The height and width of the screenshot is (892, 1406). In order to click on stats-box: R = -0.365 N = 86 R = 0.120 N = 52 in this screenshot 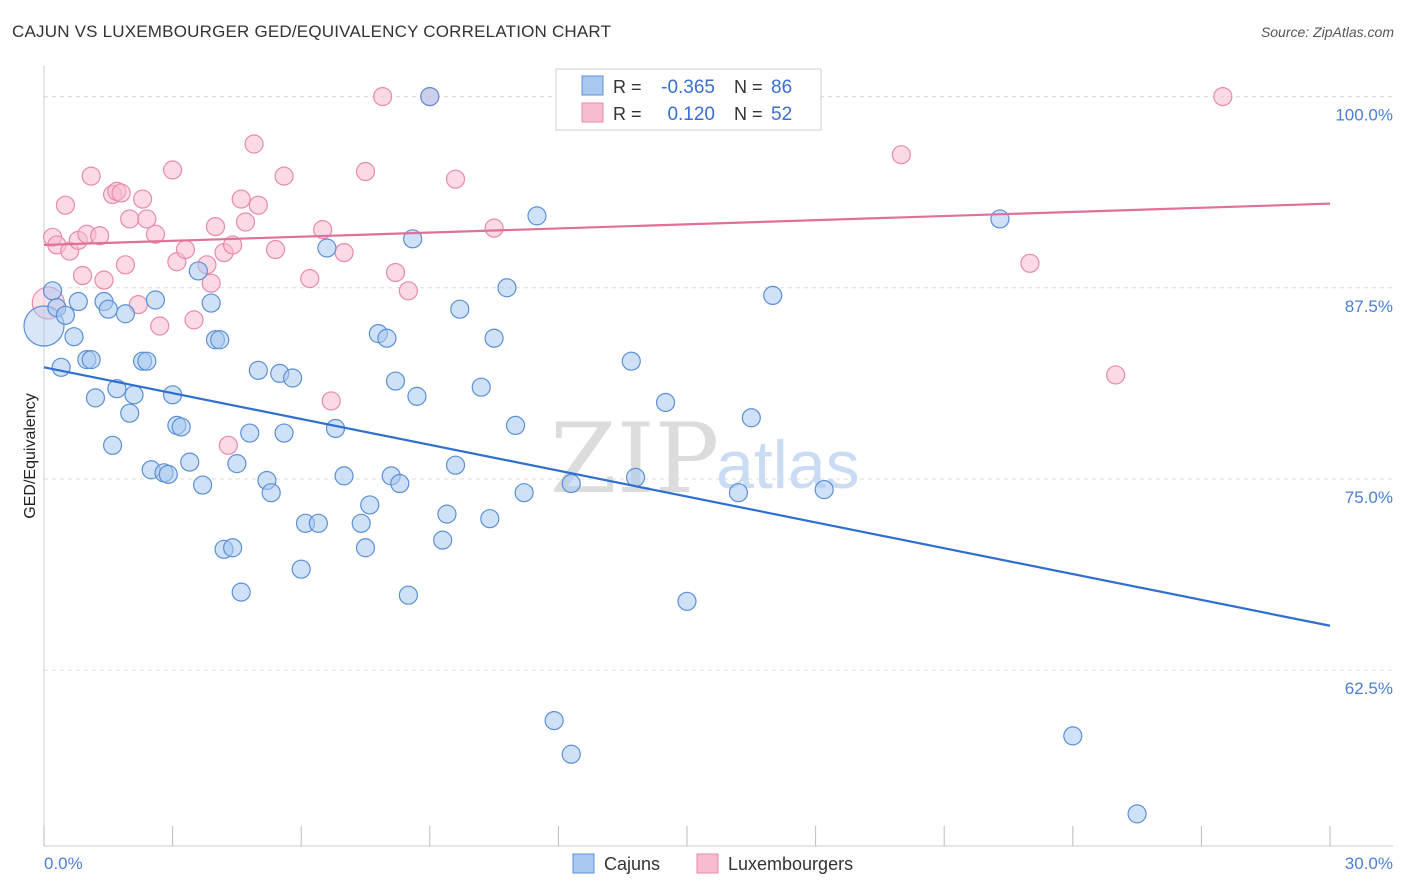, I will do `click(688, 99)`.